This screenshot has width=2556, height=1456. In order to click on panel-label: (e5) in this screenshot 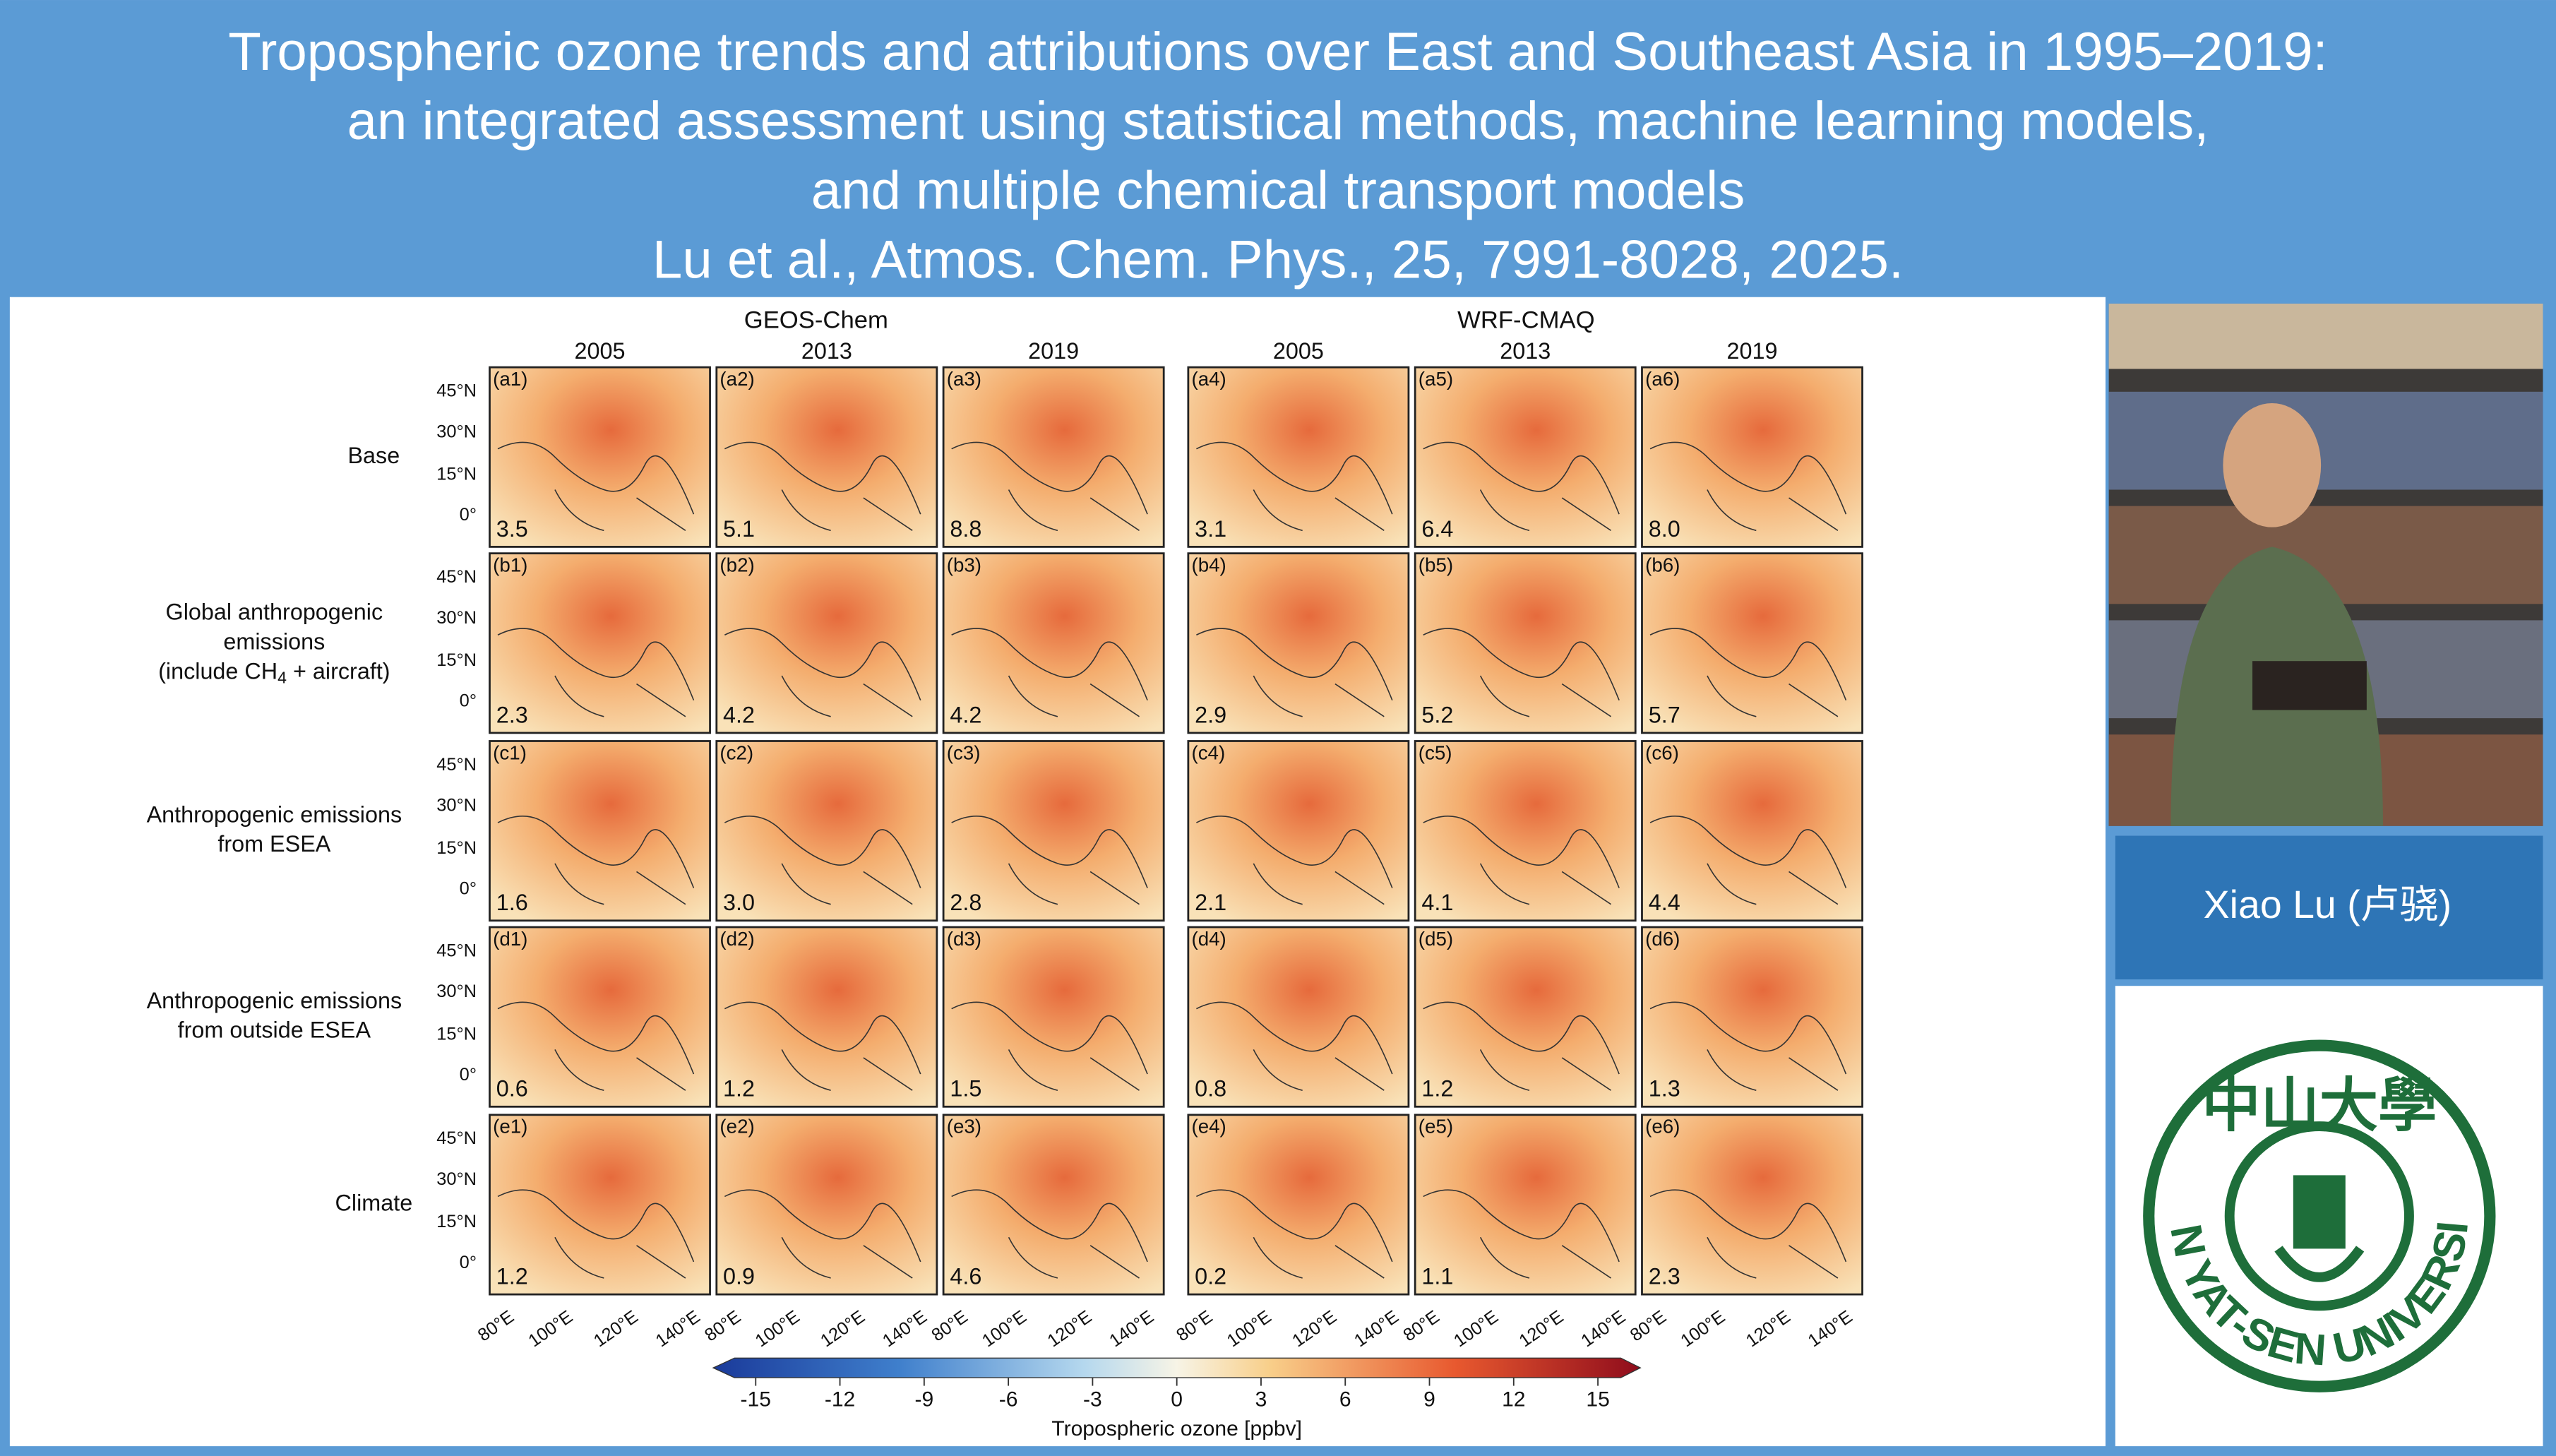, I will do `click(1436, 1127)`.